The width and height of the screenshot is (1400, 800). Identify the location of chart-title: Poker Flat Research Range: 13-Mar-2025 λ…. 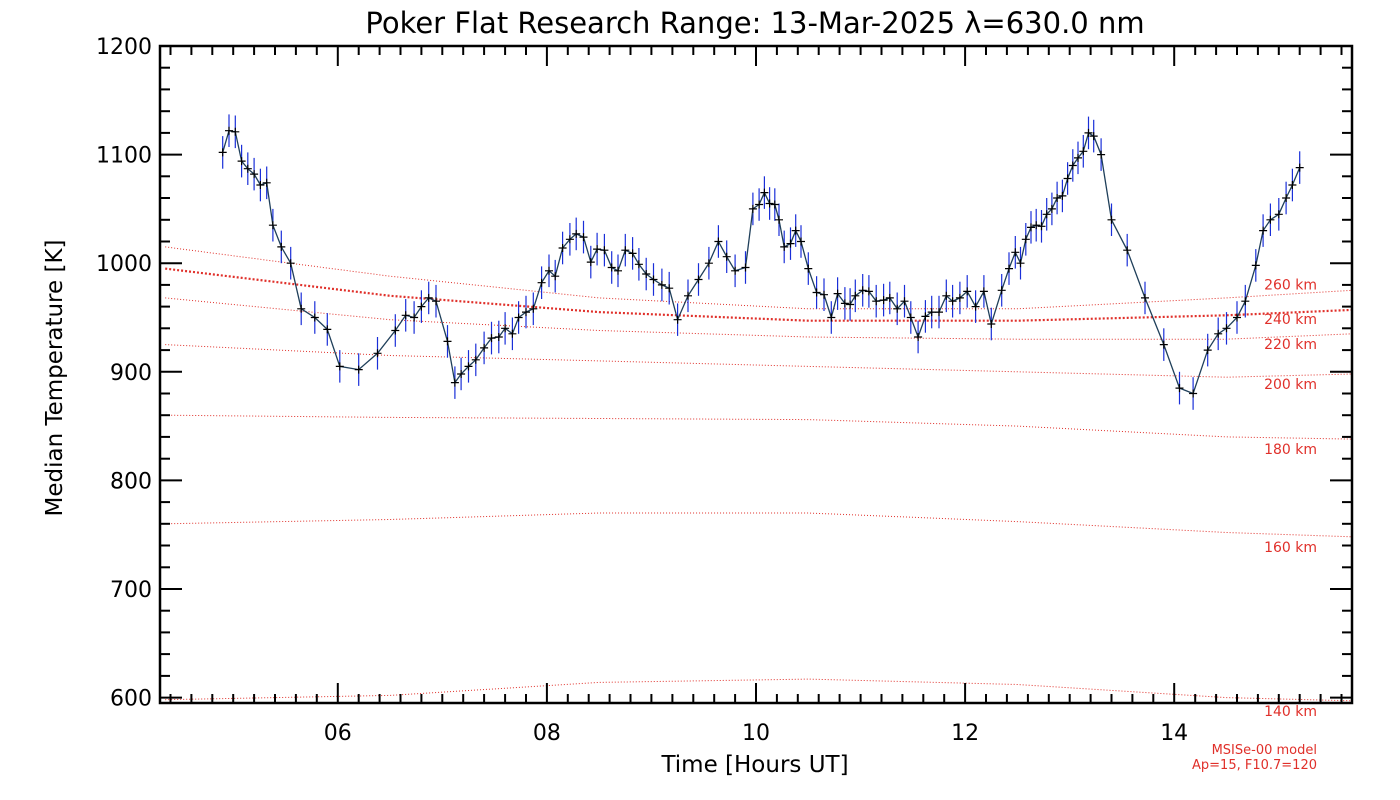
(754, 23).